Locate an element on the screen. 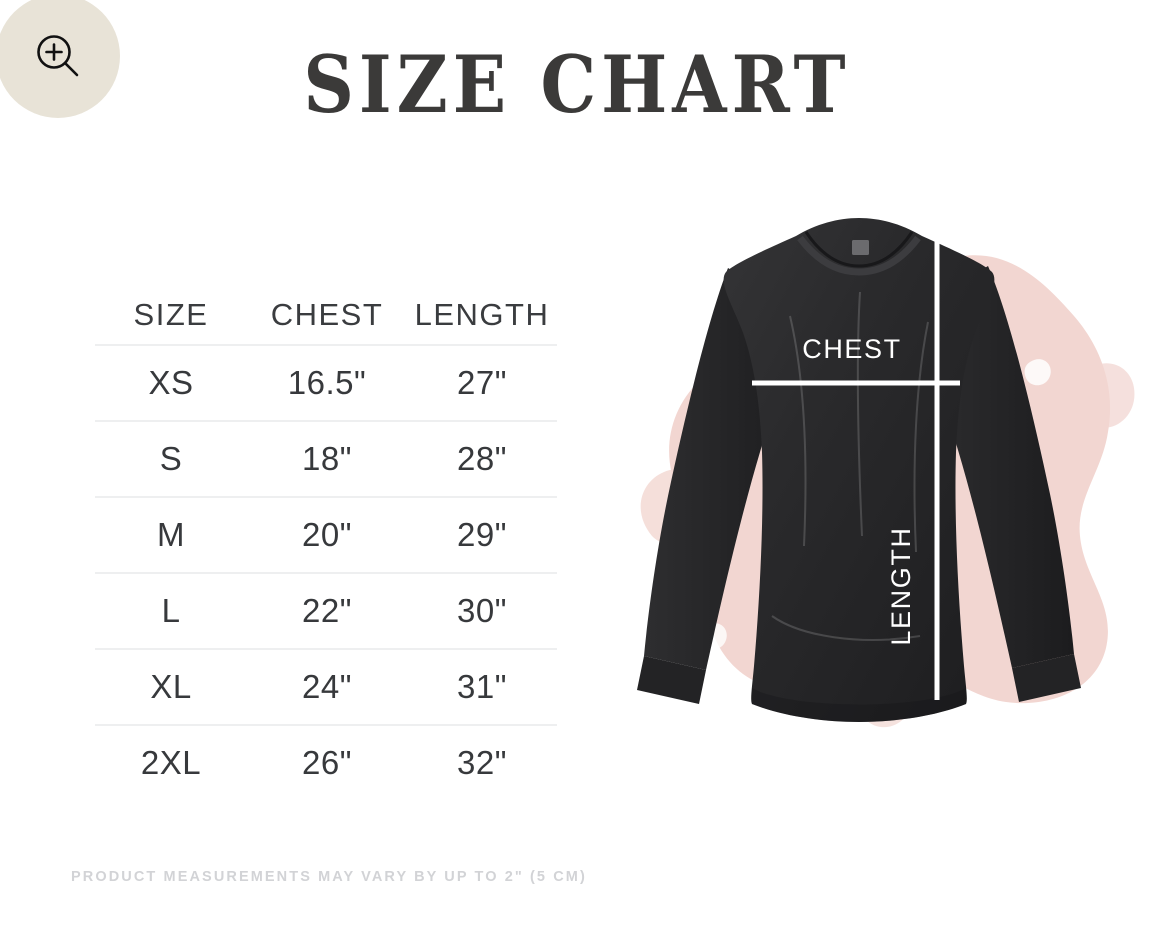 This screenshot has width=1154, height=950. table-row: 2XL 26" 32" is located at coordinates (326, 763).